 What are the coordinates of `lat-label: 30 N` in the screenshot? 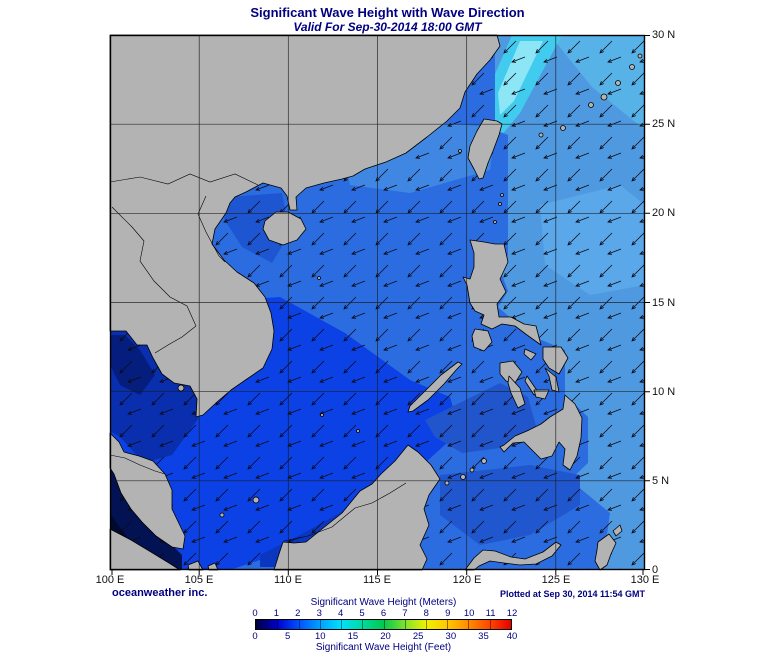 It's located at (664, 35).